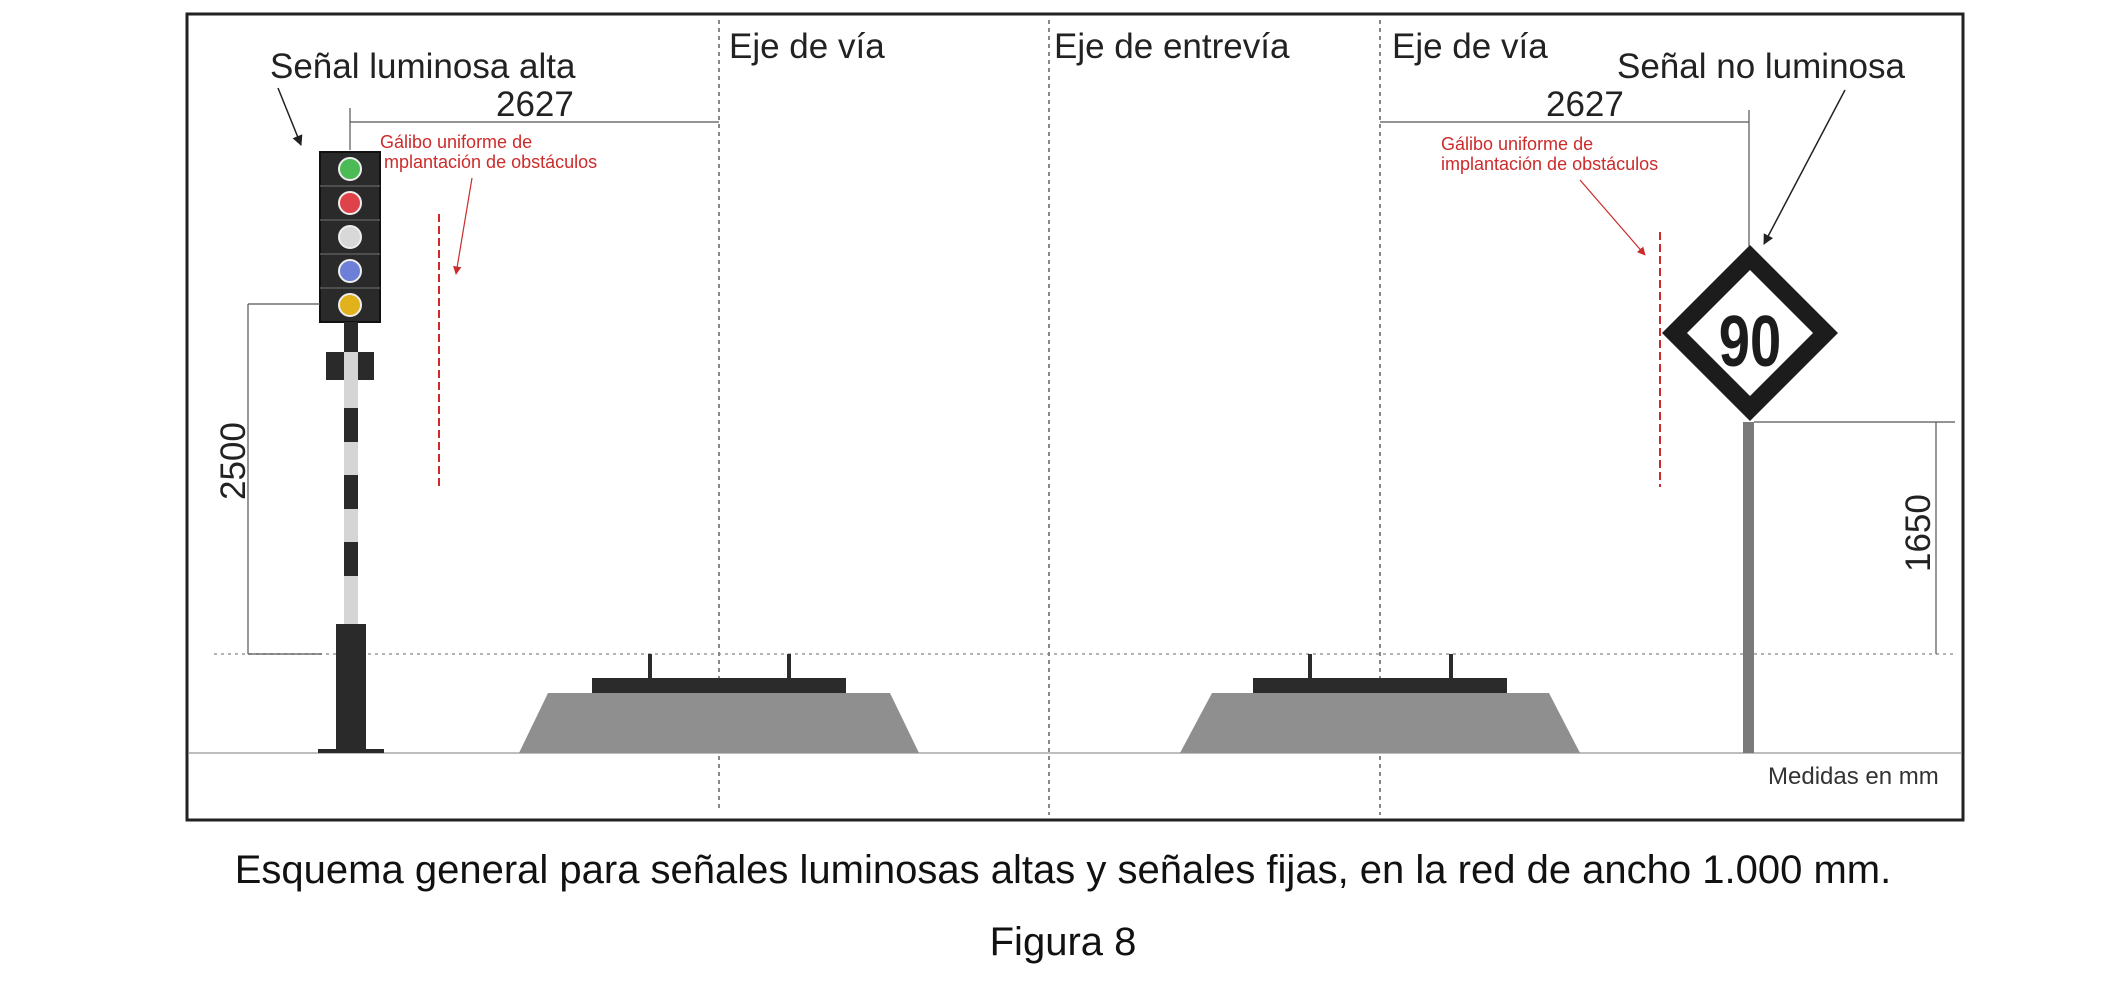  Describe the element at coordinates (351, 687) in the screenshot. I see `signal-base` at that location.